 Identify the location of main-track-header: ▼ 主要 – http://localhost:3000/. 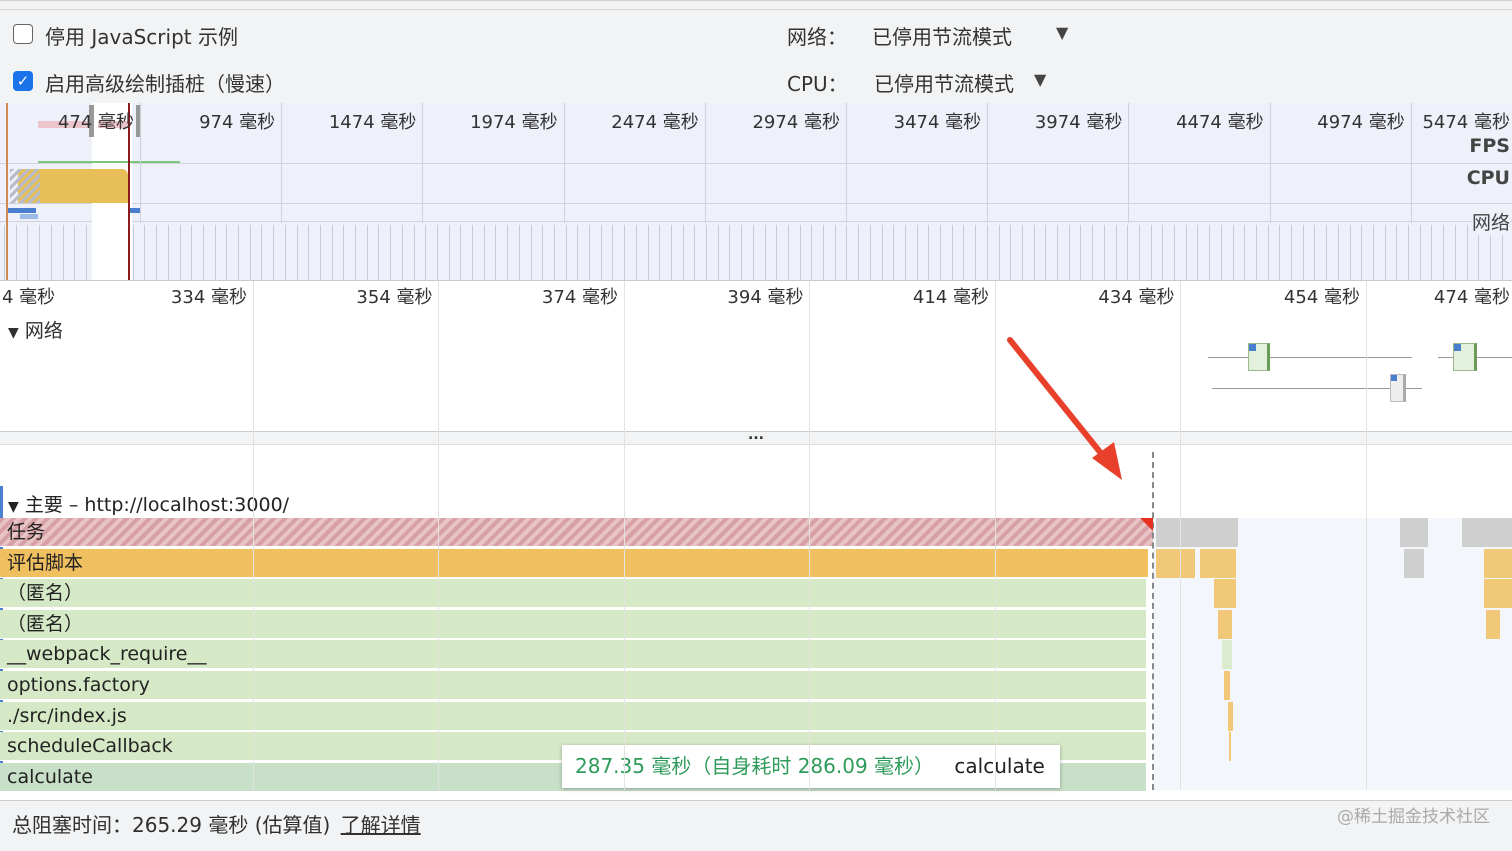
(148, 503).